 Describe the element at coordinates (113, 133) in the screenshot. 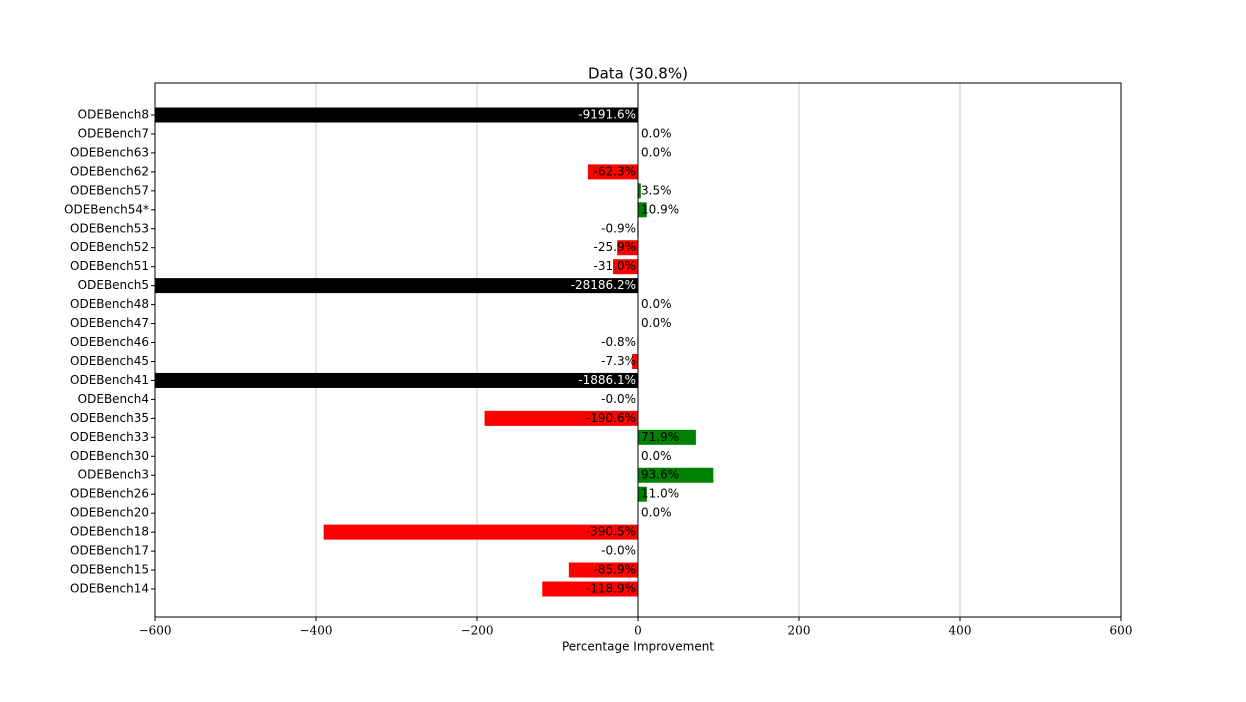

I see `y-tick-label: ODEBench7` at that location.